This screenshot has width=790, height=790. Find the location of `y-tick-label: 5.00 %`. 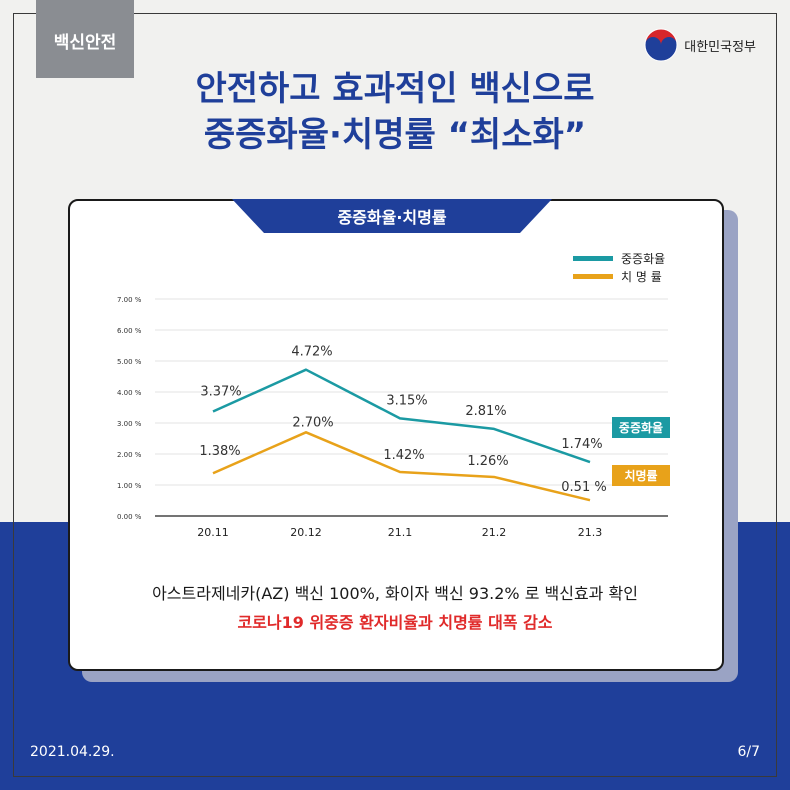

y-tick-label: 5.00 % is located at coordinates (129, 362).